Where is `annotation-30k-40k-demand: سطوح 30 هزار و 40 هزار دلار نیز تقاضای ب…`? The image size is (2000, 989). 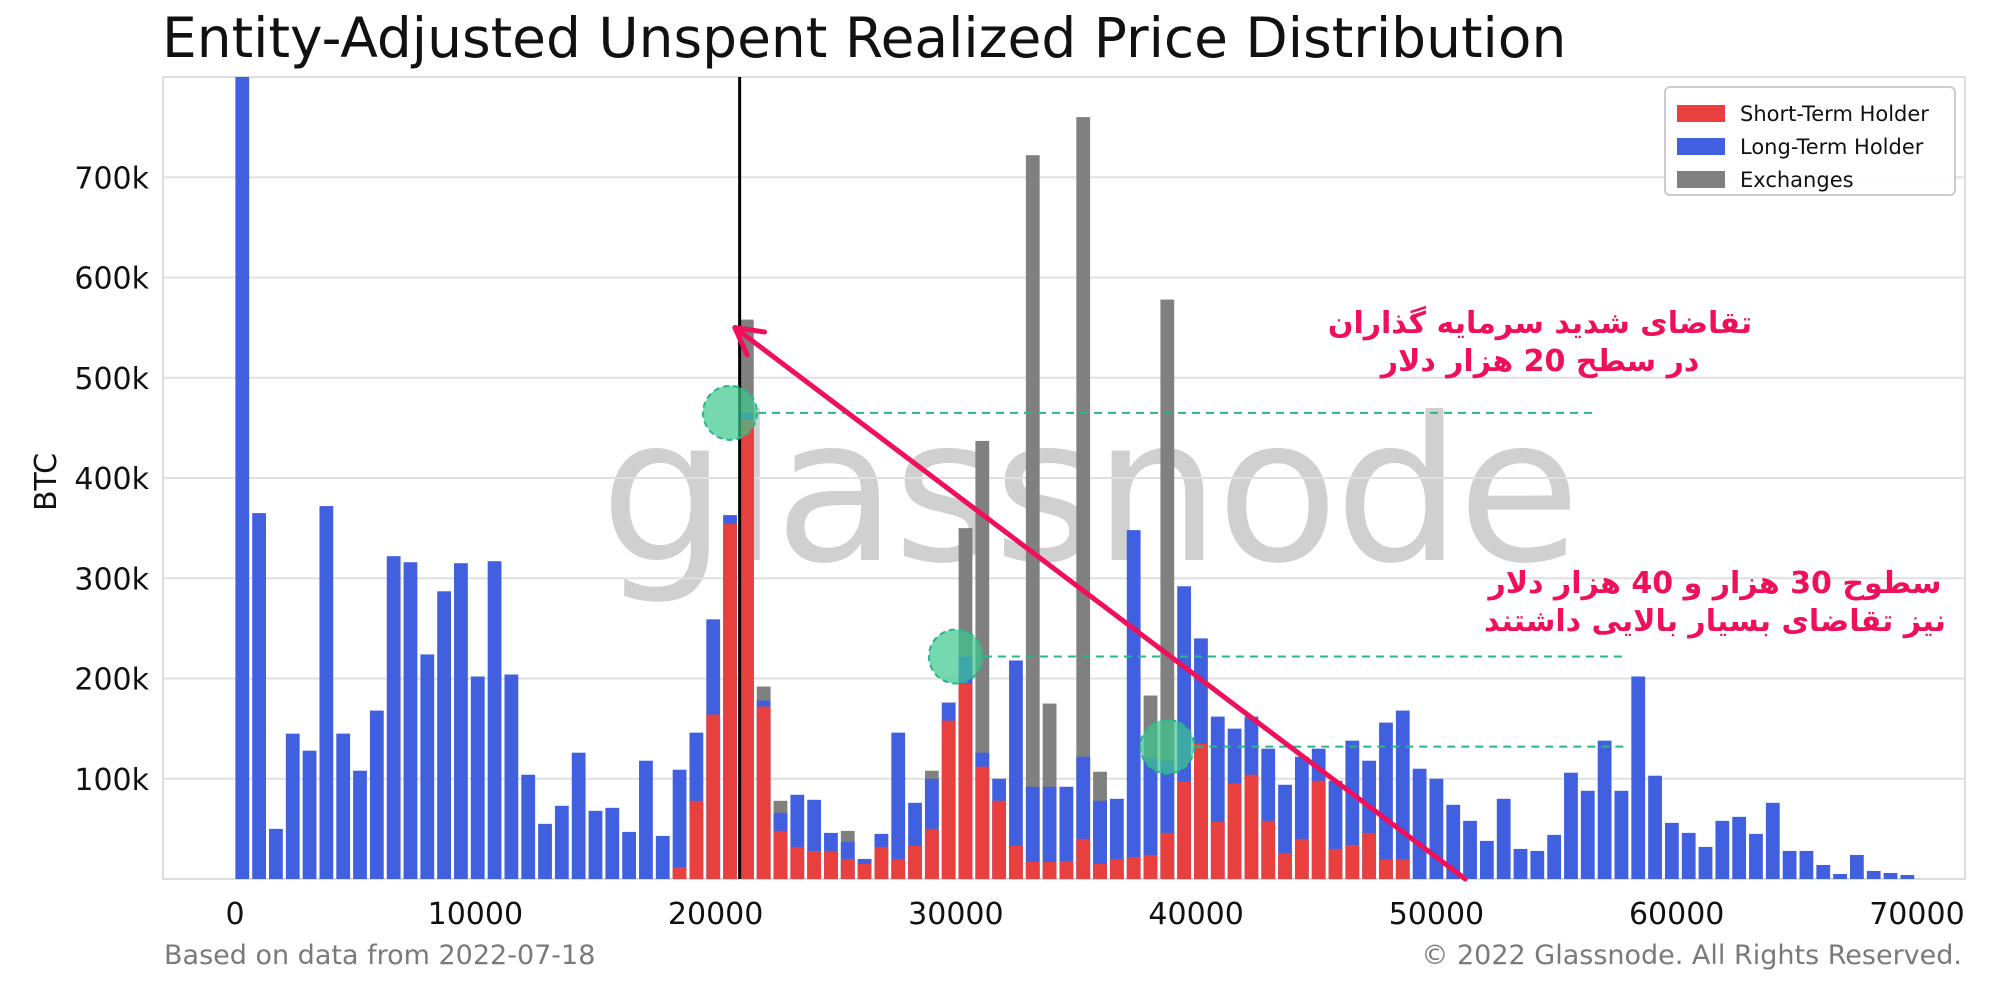
annotation-30k-40k-demand: سطوح 30 هزار و 40 هزار دلار نیز تقاضای ب… is located at coordinates (1715, 603).